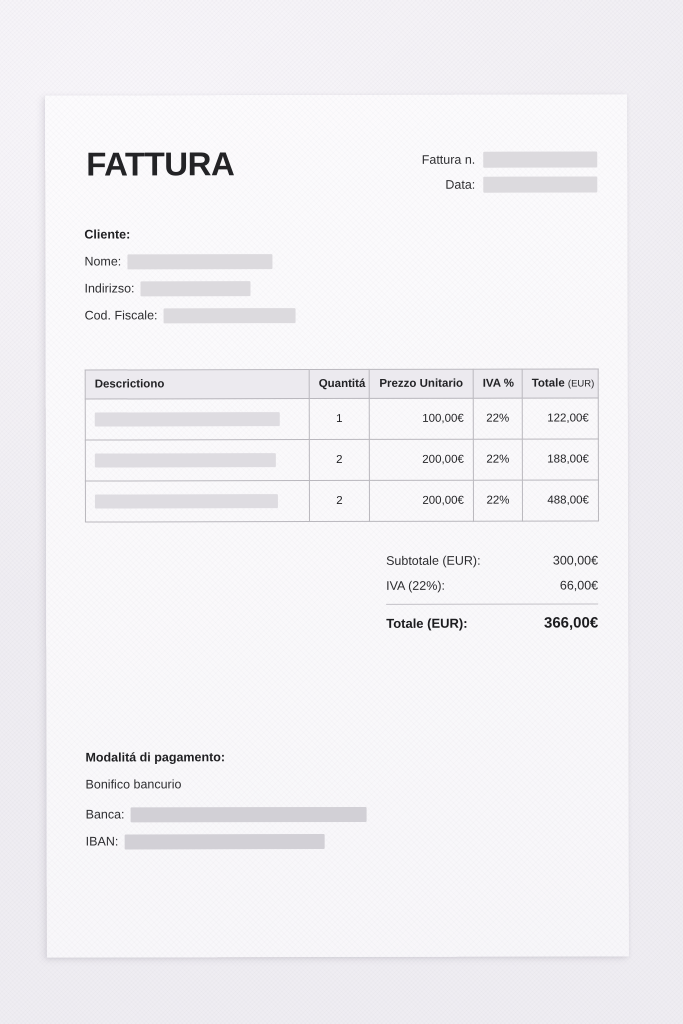  I want to click on client-taxcode-label: Cod. Fiscale:, so click(121, 315).